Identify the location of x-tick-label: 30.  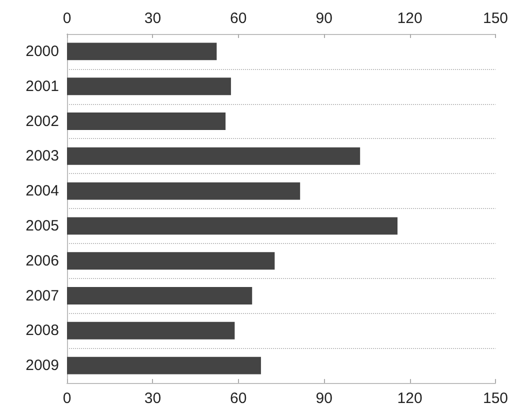
(153, 398).